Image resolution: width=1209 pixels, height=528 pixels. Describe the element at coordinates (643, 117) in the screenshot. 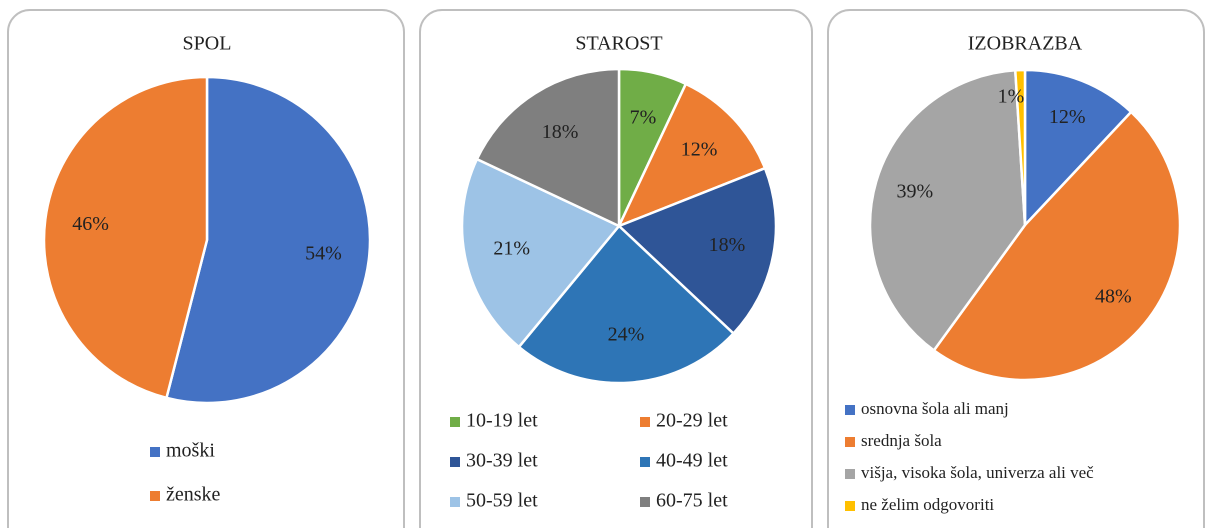

I see `data-label: 7%` at that location.